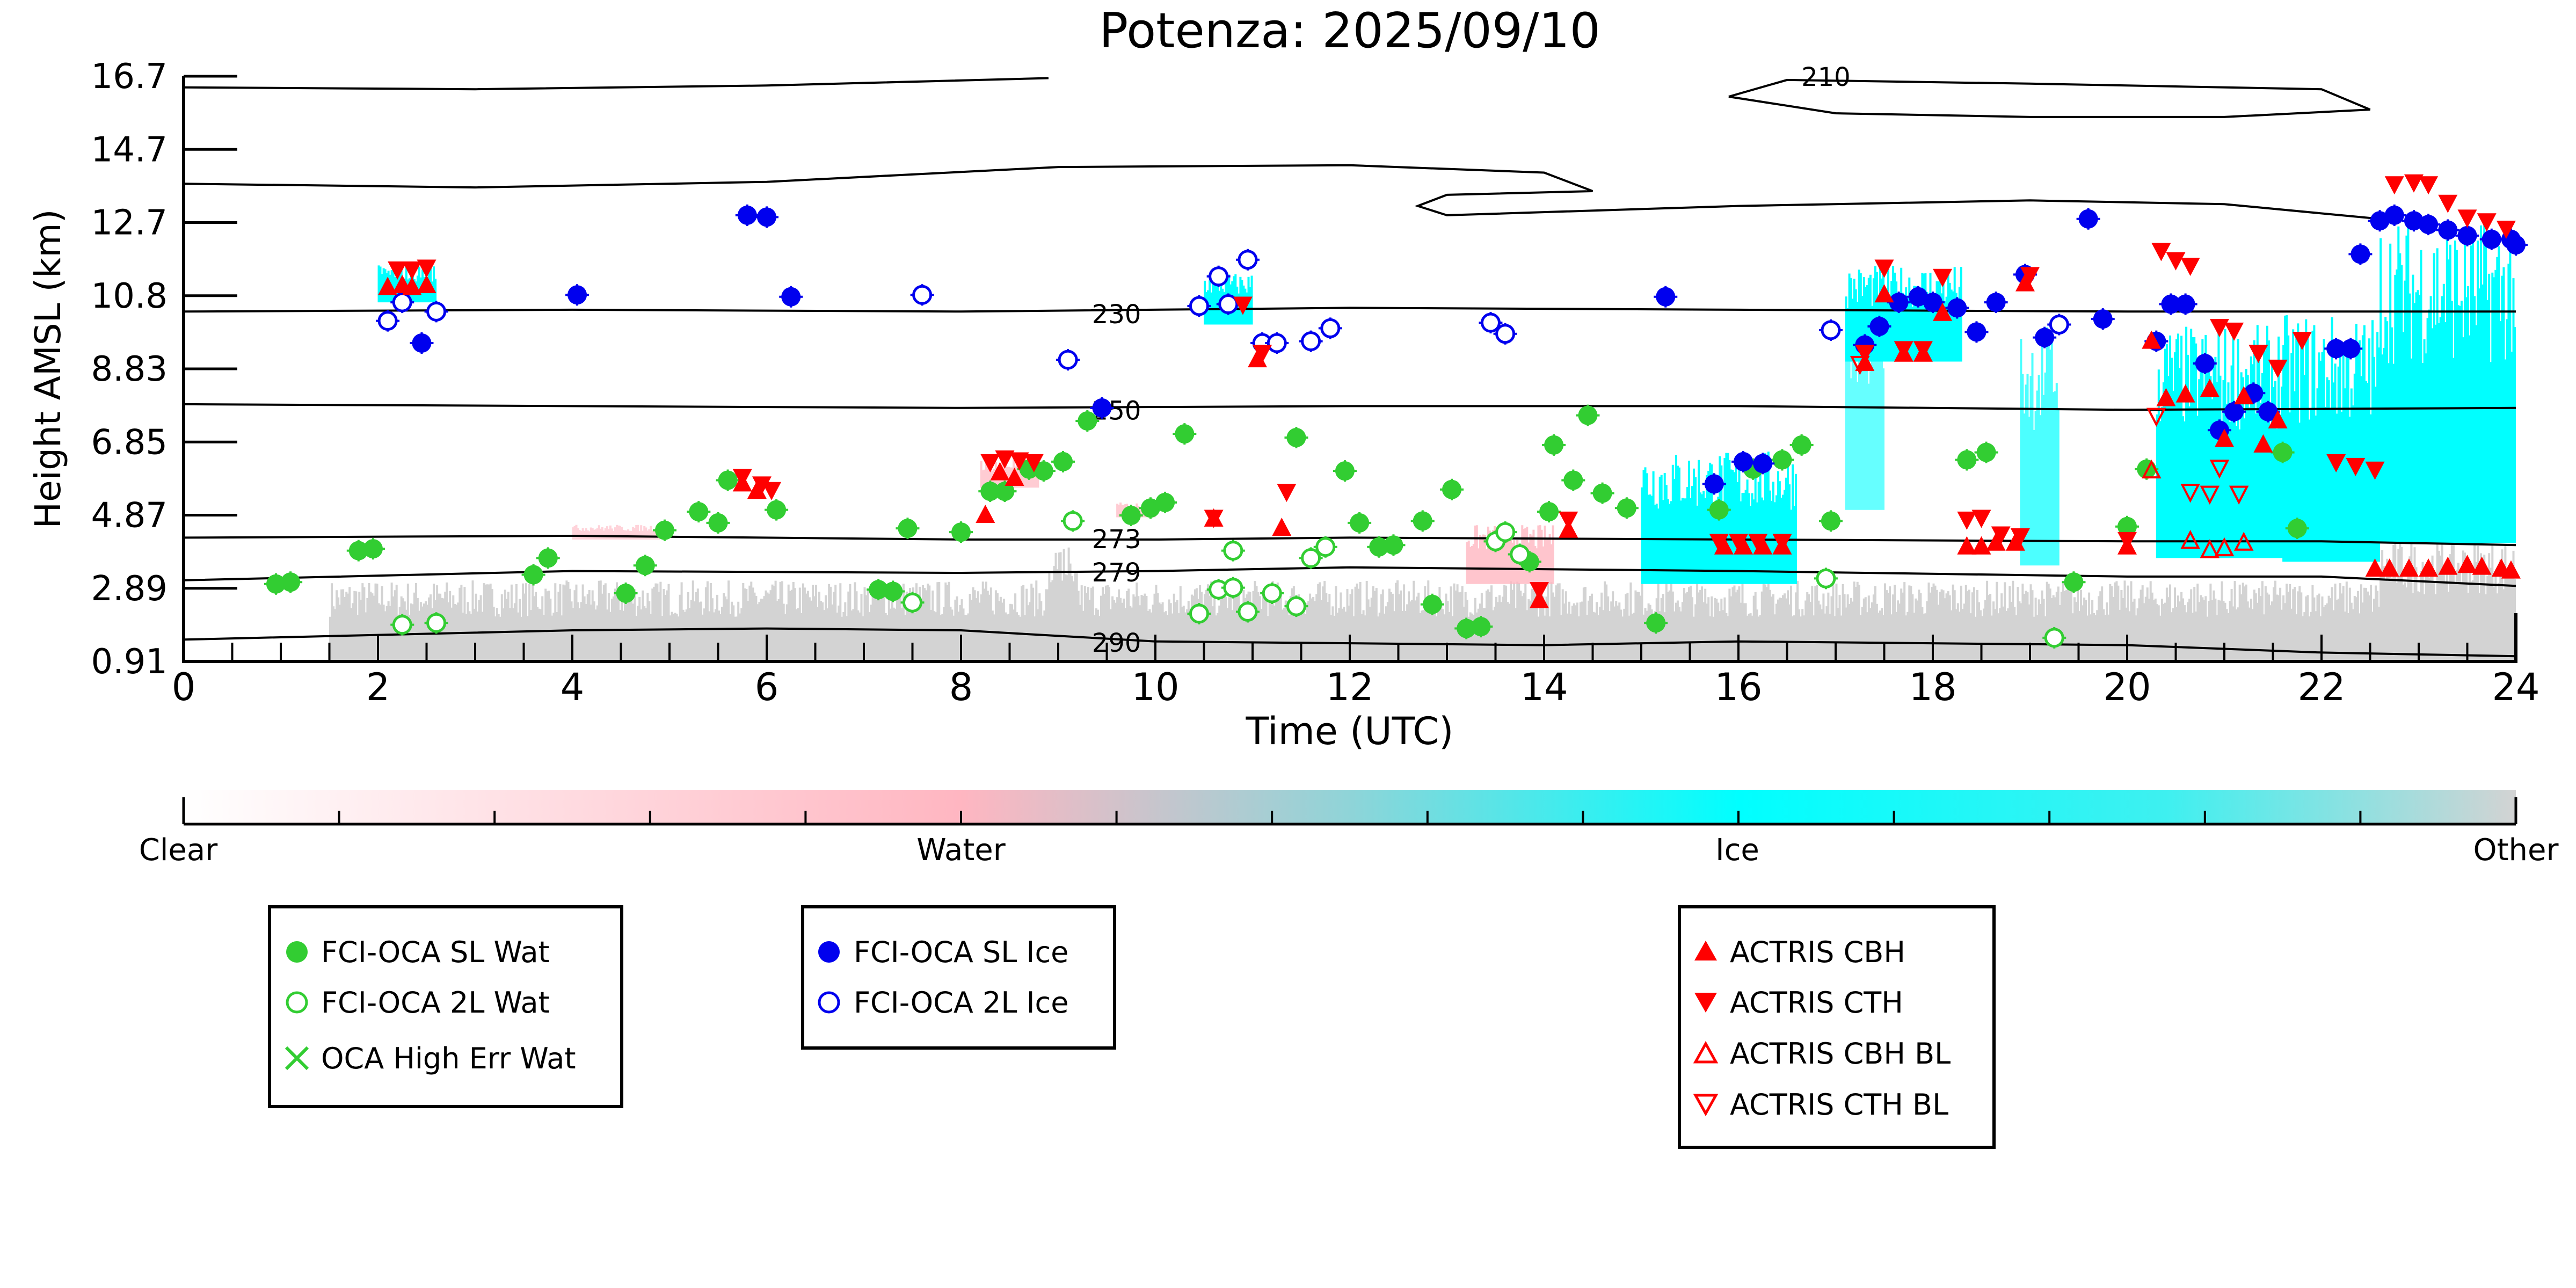 This screenshot has height=1288, width=2576. What do you see at coordinates (1155, 687) in the screenshot?
I see `x-tick-label: 10` at bounding box center [1155, 687].